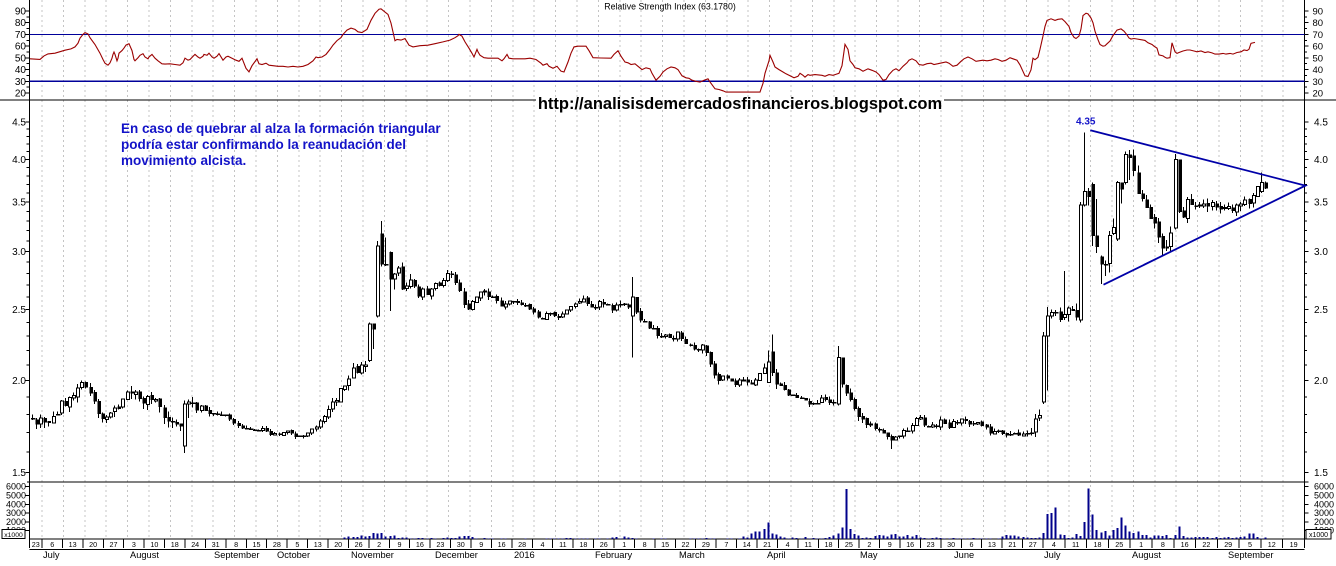  Describe the element at coordinates (726, 544) in the screenshot. I see `svg-text: 7` at that location.